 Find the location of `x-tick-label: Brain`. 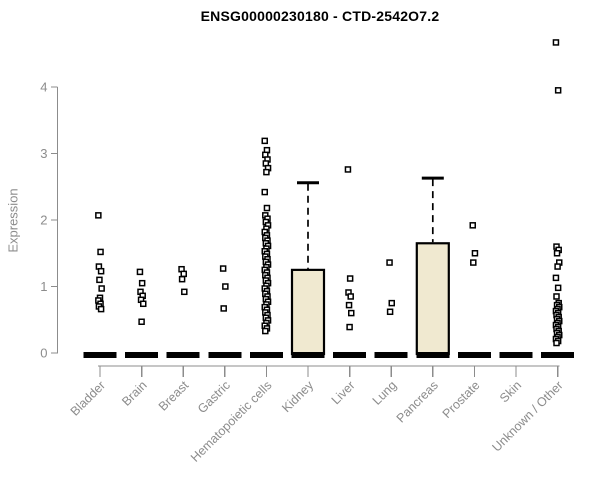

x-tick-label: Brain is located at coordinates (134, 393).